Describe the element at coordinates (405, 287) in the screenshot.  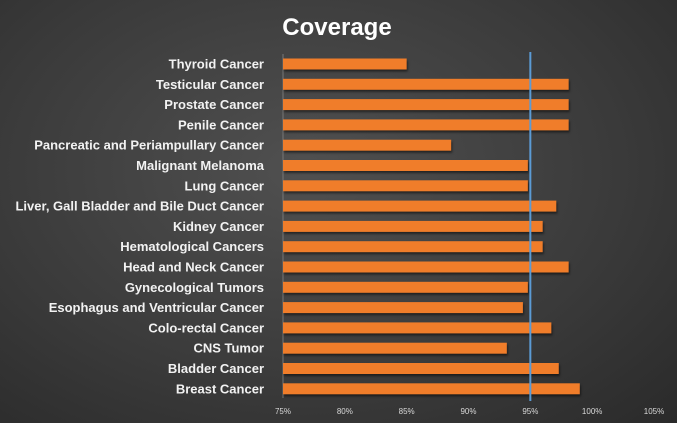
I see `bar-gynecological-tumors` at that location.